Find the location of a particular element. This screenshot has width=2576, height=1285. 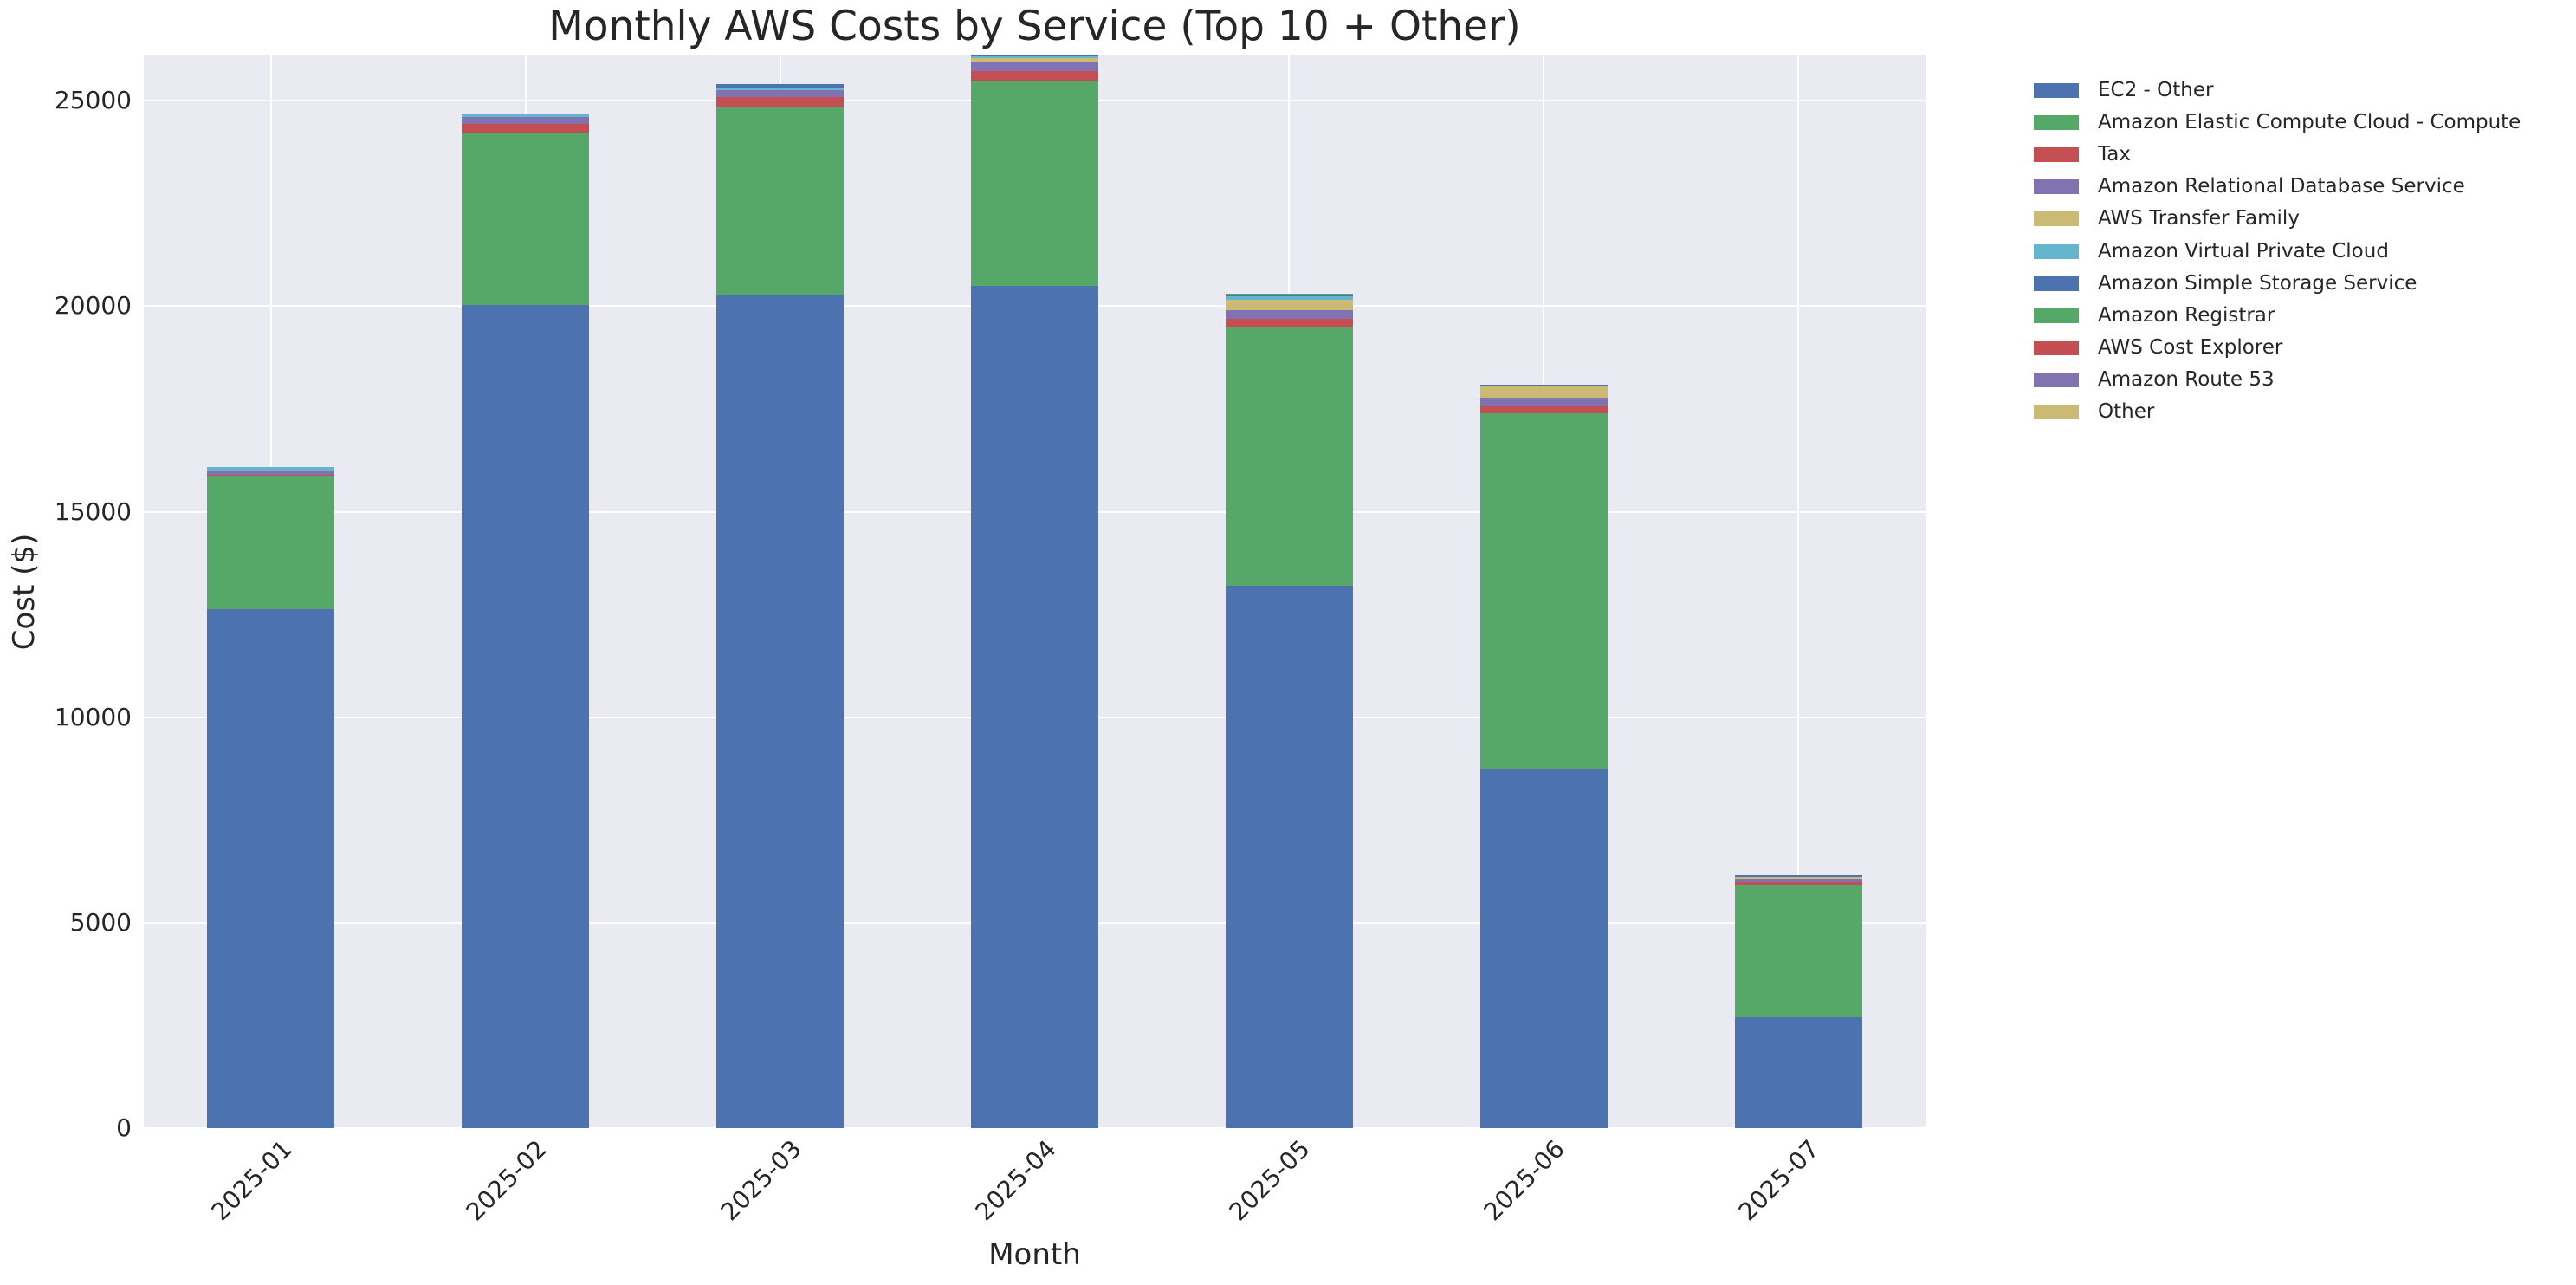

legend-item: Amazon Relational Database Service is located at coordinates (2249, 186).